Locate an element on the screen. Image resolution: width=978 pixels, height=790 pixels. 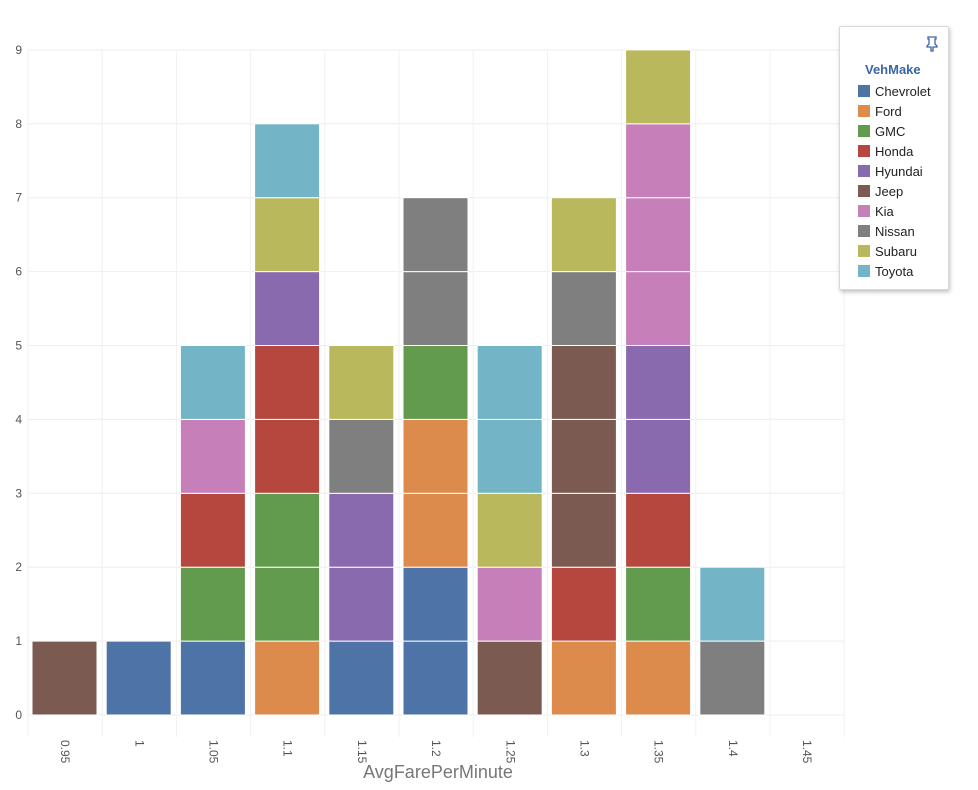
legend-item-honda: Honda is located at coordinates (894, 151).